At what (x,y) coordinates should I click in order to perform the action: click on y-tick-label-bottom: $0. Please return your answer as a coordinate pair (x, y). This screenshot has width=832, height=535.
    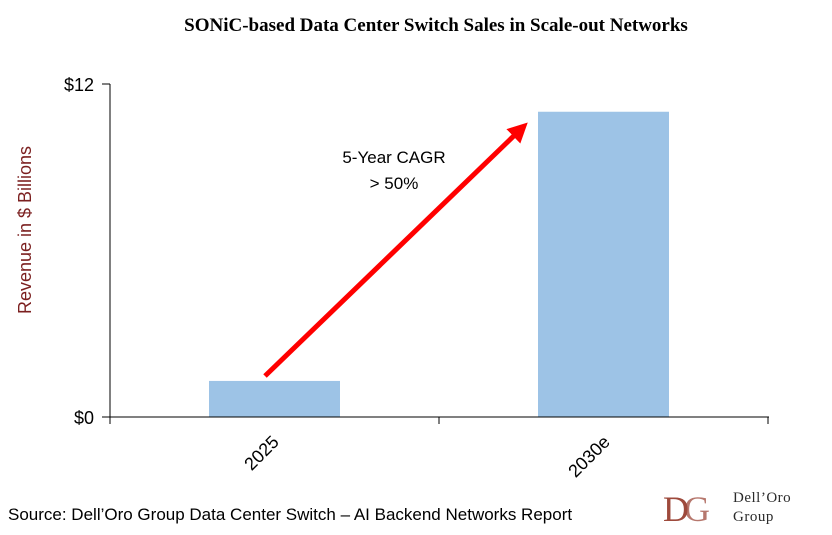
    Looking at the image, I should click on (84, 418).